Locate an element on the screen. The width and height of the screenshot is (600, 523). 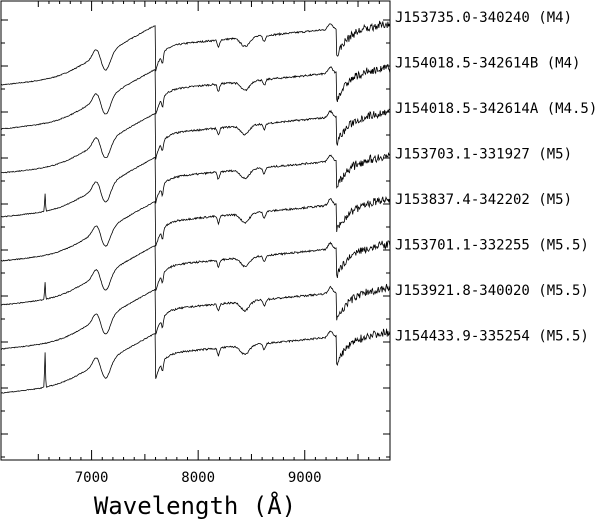
series-label: J153703.1-331927 (M5) is located at coordinates (483, 155).